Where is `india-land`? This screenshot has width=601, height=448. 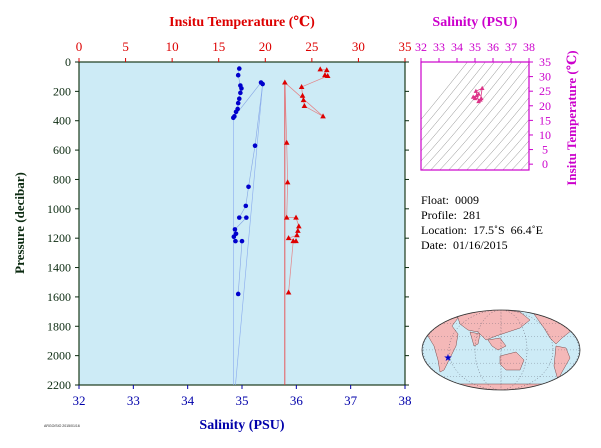
india-land is located at coordinates (475, 339).